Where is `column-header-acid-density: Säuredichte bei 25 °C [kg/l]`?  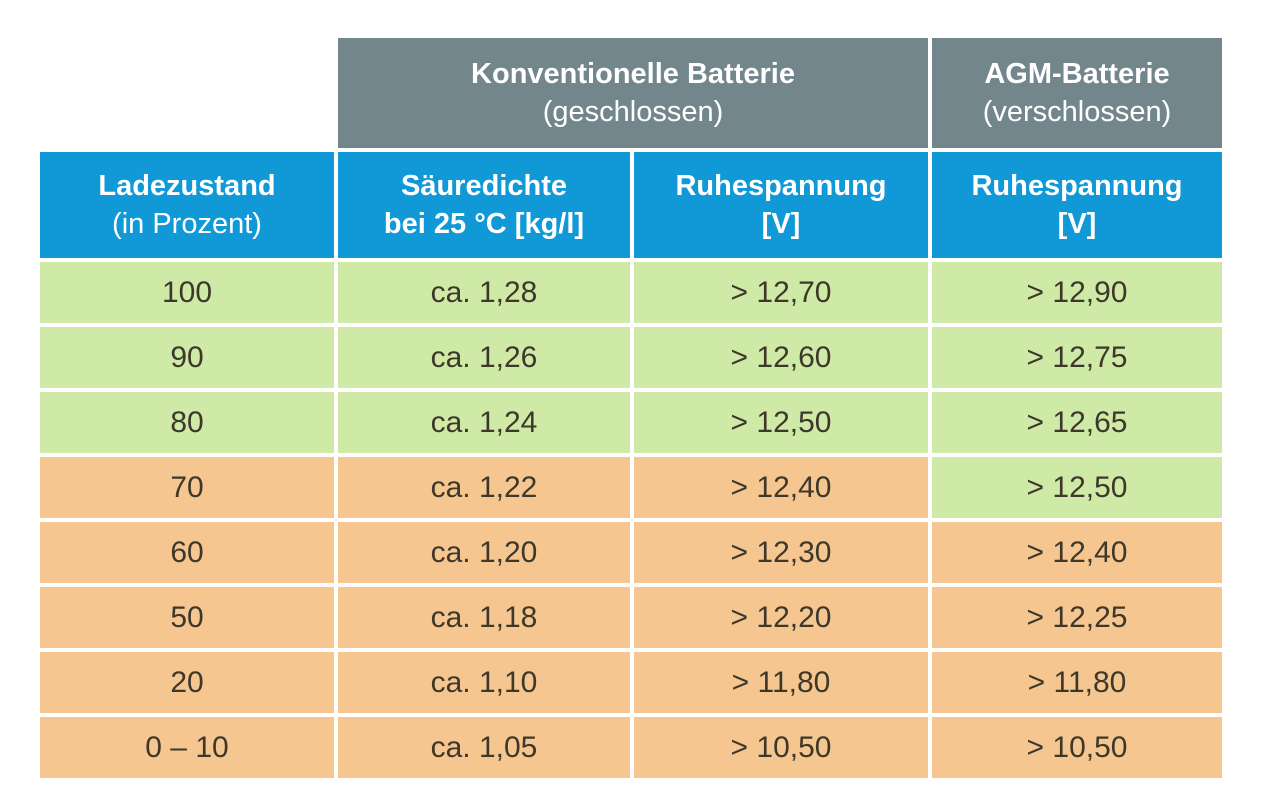 column-header-acid-density: Säuredichte bei 25 °C [kg/l] is located at coordinates (484, 205).